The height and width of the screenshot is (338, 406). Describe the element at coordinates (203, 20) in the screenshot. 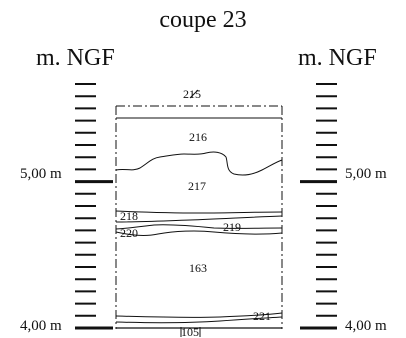

I see `section-title: coupe 23` at that location.